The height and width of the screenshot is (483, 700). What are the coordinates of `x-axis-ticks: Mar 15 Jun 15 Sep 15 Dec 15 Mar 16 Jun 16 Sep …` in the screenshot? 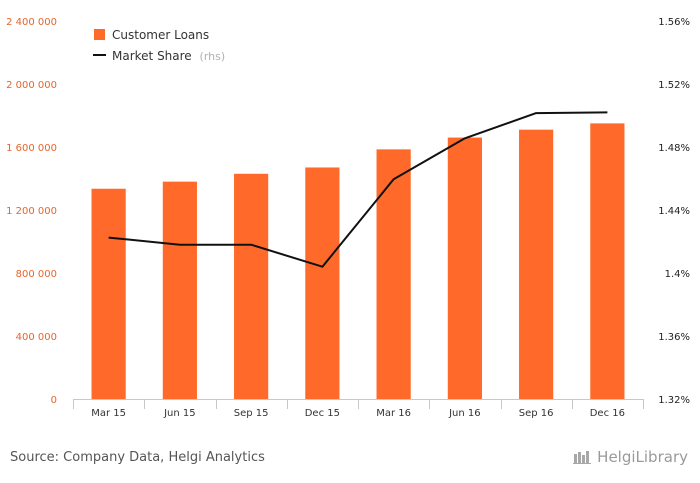 It's located at (358, 413).